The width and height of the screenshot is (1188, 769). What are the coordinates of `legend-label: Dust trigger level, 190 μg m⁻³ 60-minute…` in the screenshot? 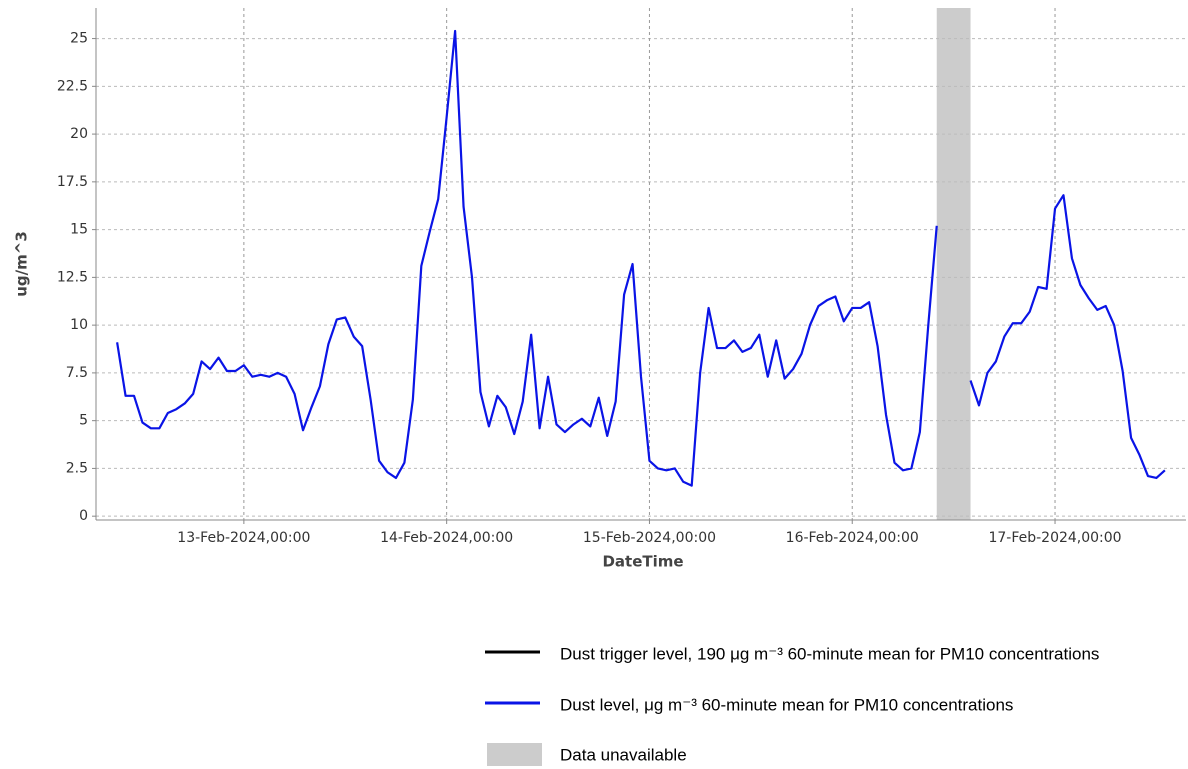 It's located at (829, 653).